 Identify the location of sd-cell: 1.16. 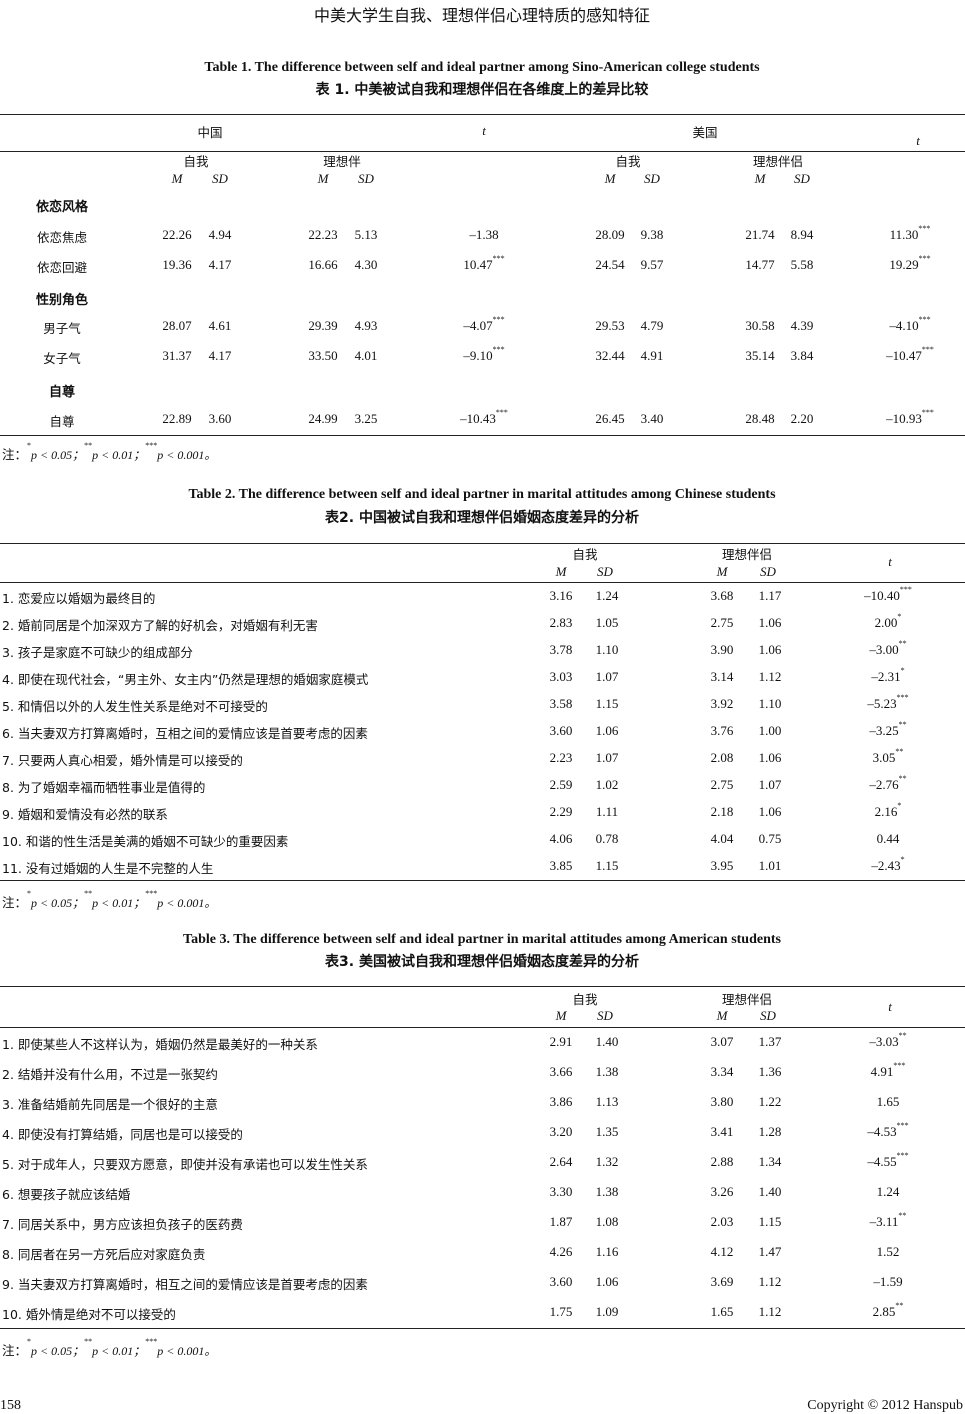
(607, 1251).